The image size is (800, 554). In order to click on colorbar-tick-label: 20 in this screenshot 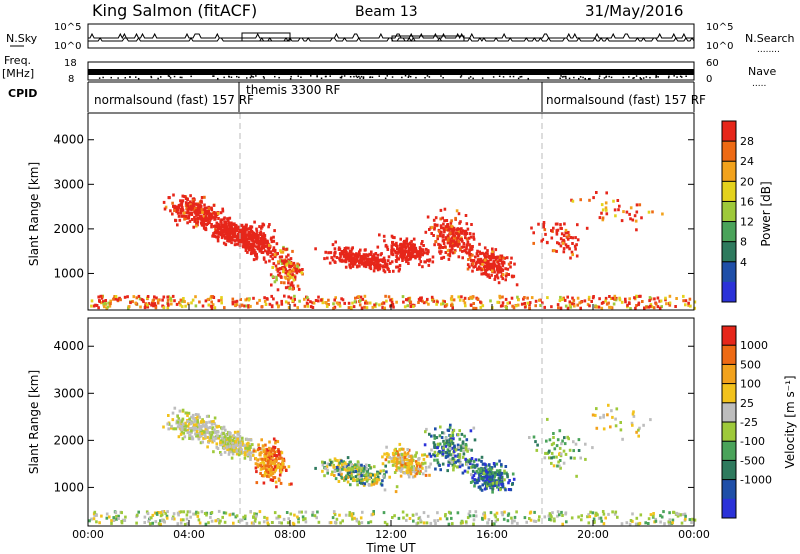, I will do `click(747, 181)`.